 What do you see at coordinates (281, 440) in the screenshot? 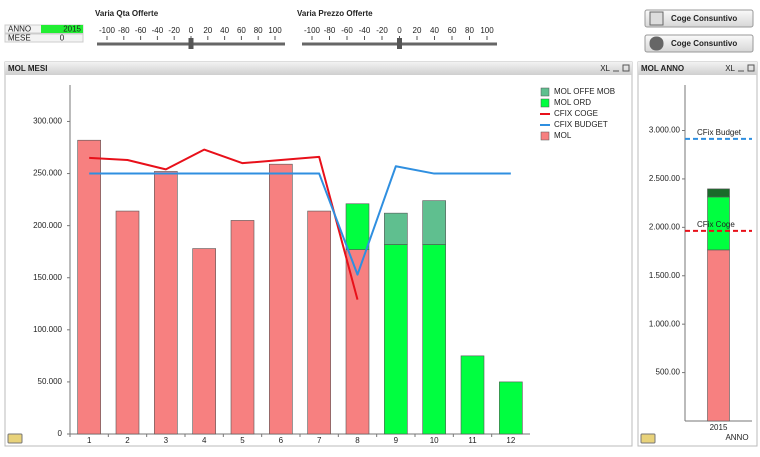
I see `x-tick-label: 6` at bounding box center [281, 440].